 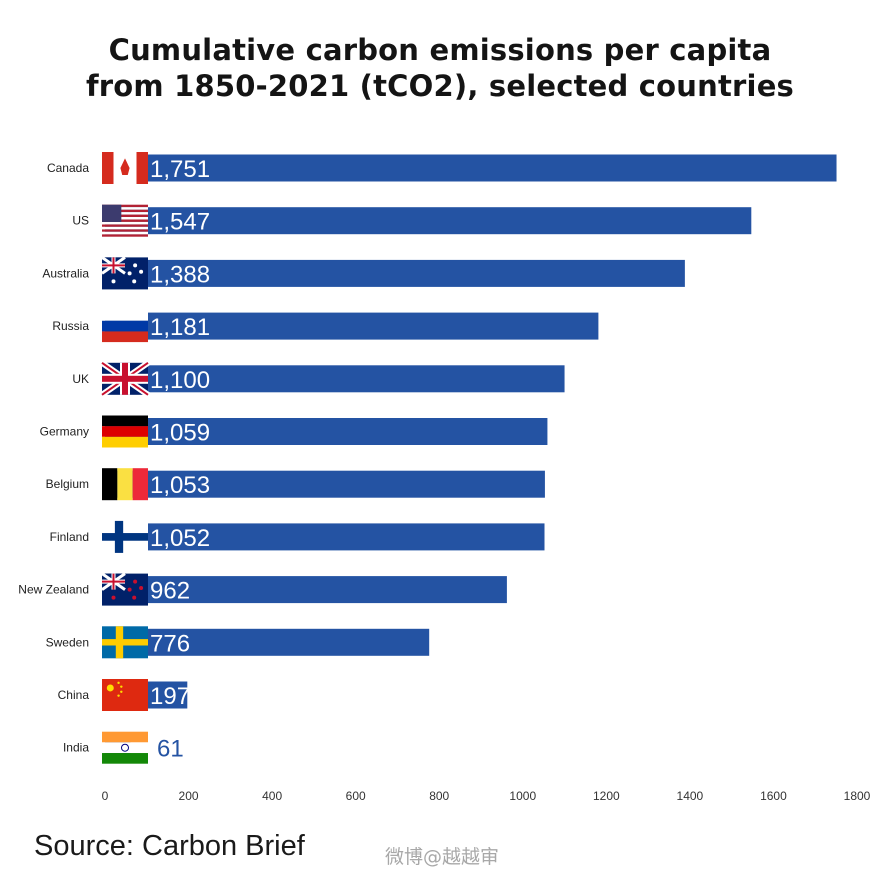 I want to click on value-label-china: 197, so click(x=170, y=696).